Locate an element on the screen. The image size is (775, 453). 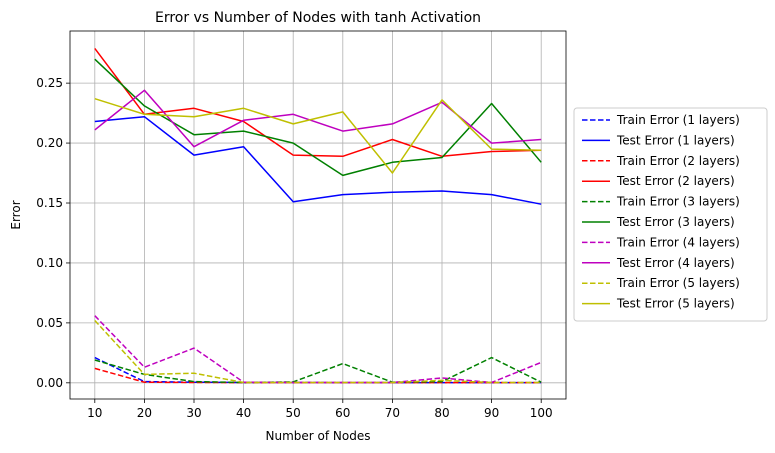
series-line-train-error-4-layers is located at coordinates (318, 349).